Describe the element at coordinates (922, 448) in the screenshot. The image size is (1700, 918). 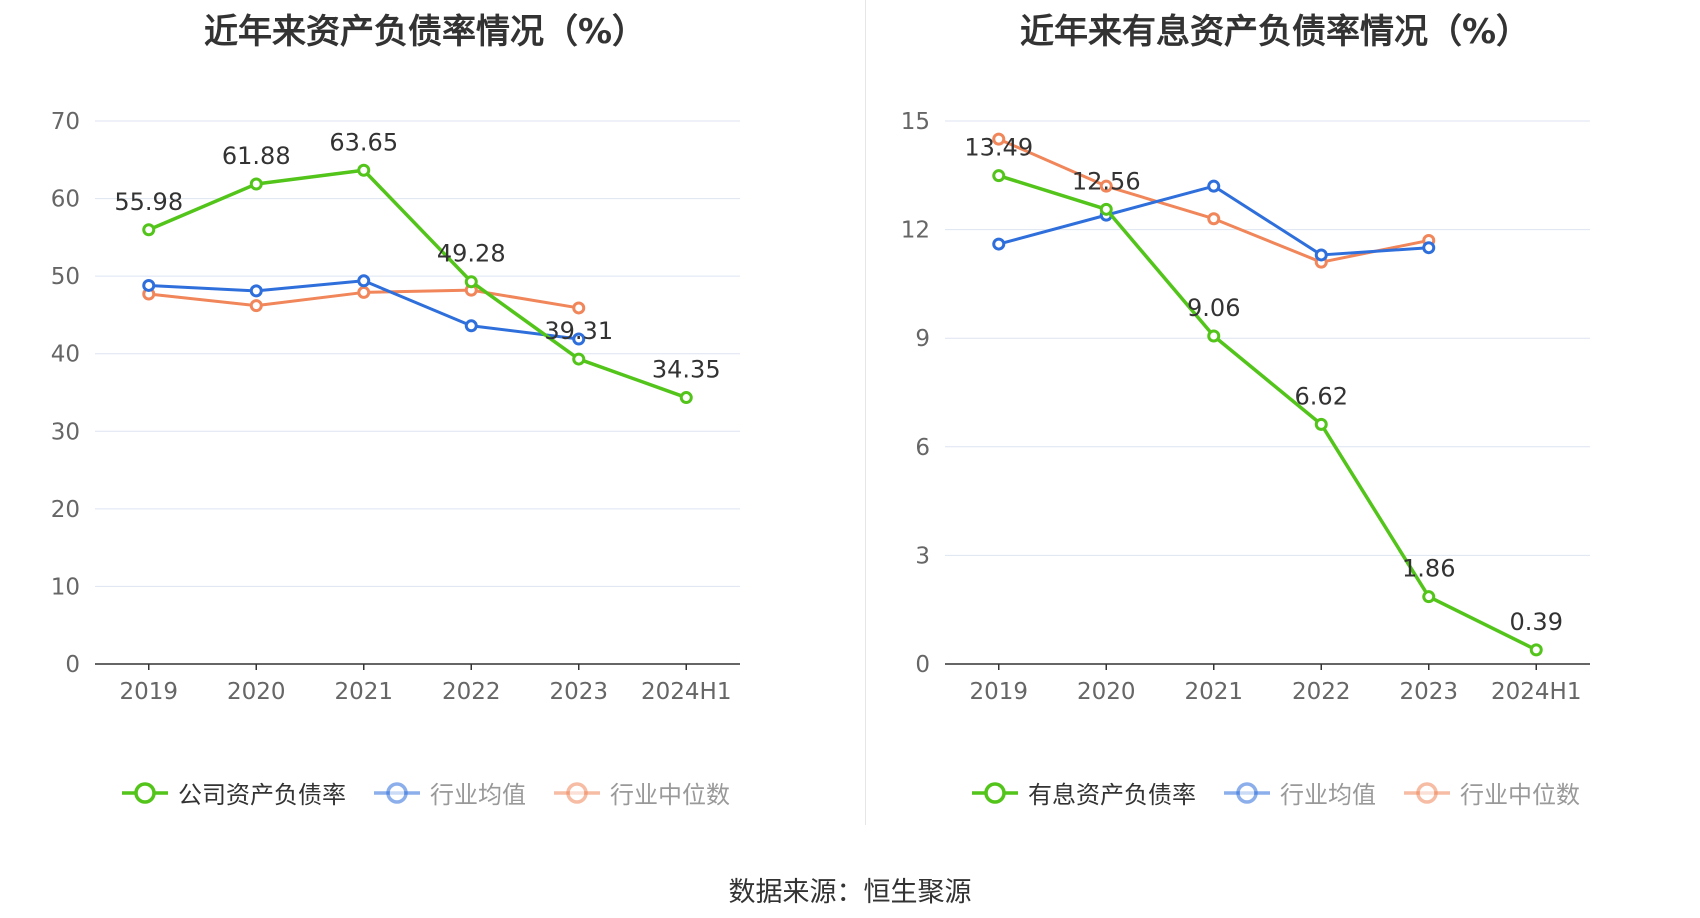
I see `y-tick-label: 6` at that location.